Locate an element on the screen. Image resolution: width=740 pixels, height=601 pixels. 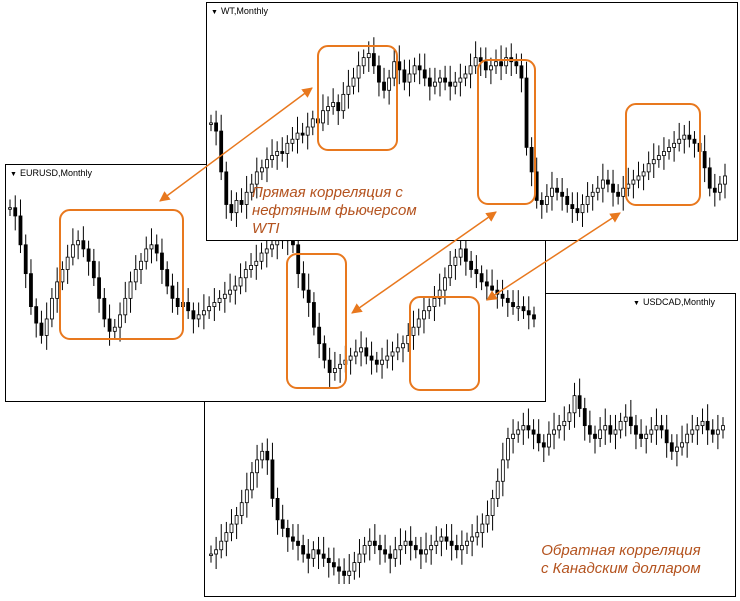
caption-line: Обратная корреляция is located at coordinates (621, 550).